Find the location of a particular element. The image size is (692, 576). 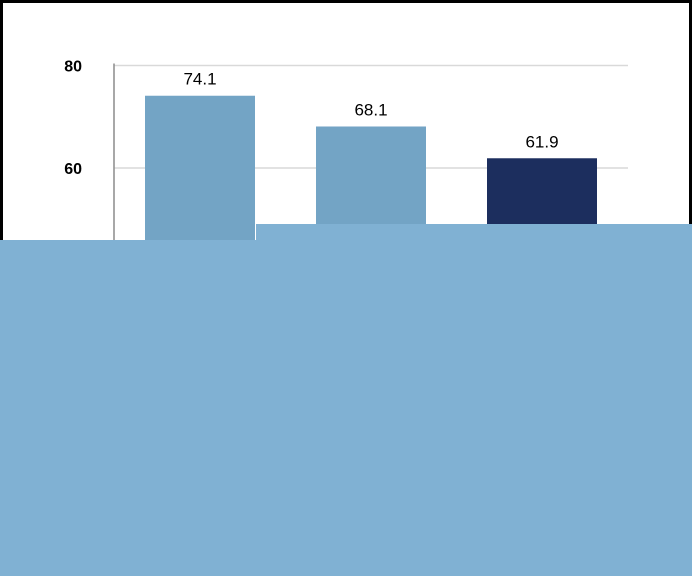

data-label: 74.1 is located at coordinates (199, 79).